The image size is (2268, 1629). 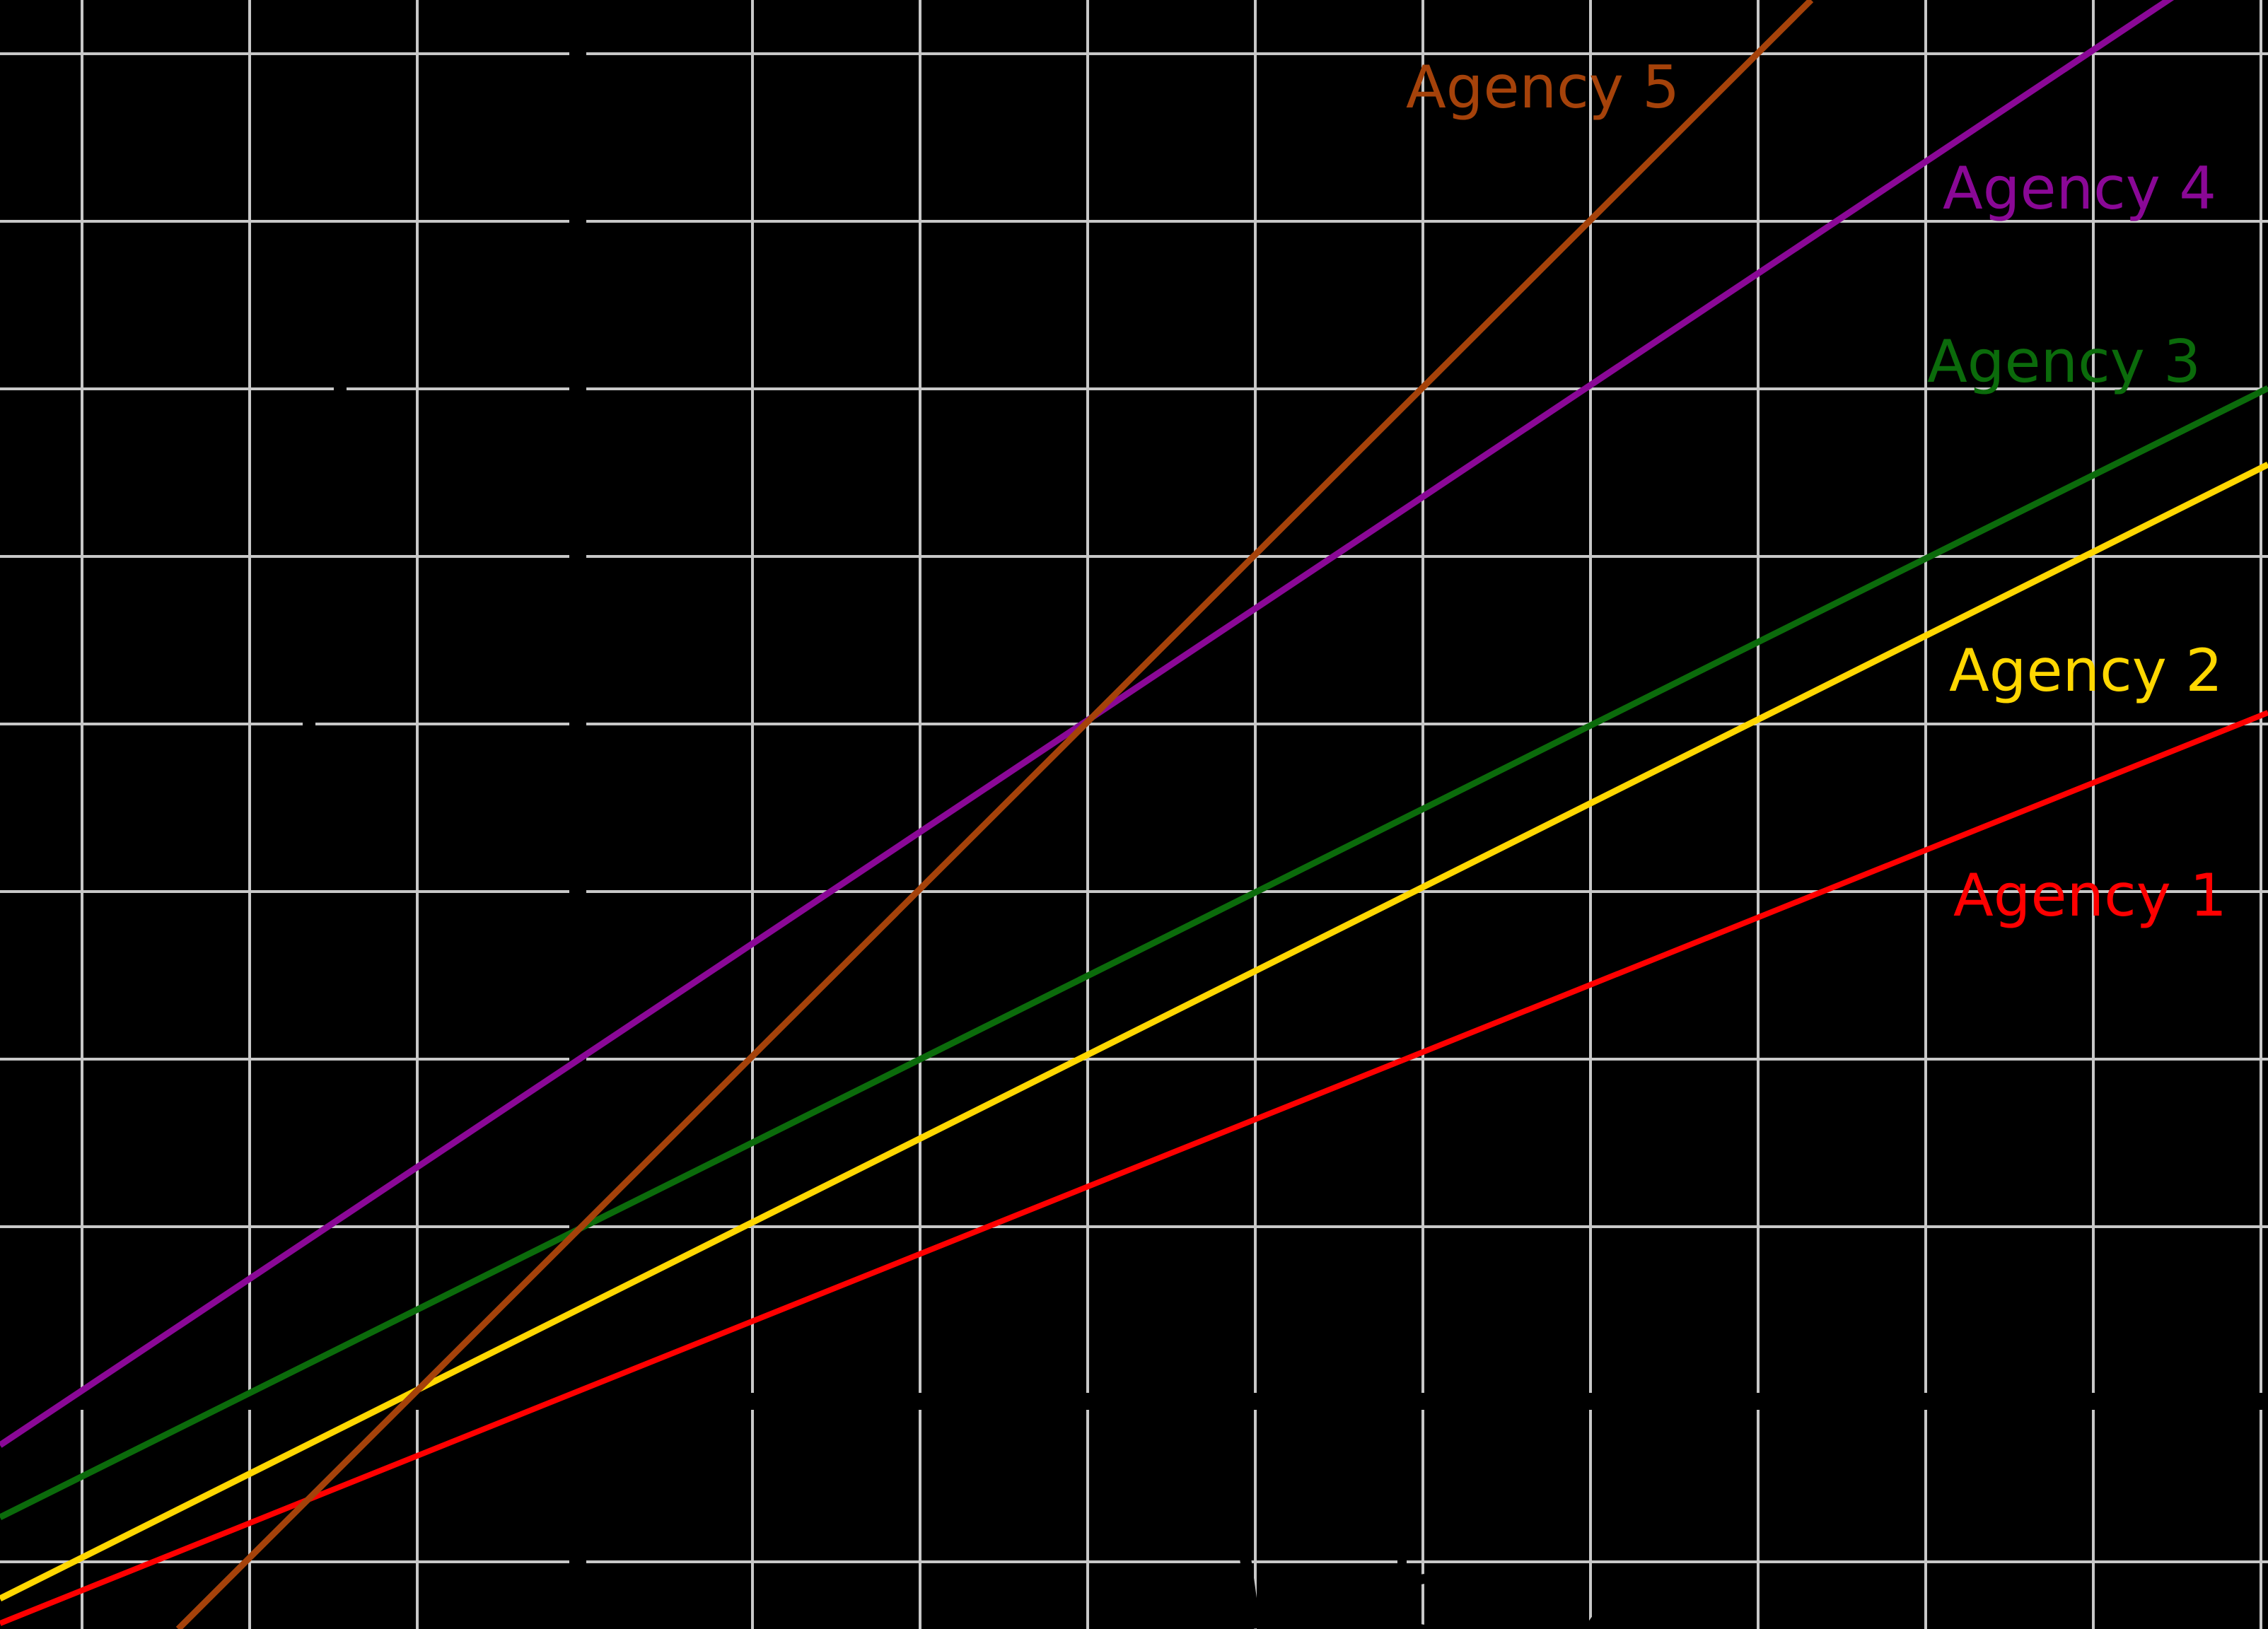 What do you see at coordinates (2064, 361) in the screenshot?
I see `agency-3-label: Agency 3` at bounding box center [2064, 361].